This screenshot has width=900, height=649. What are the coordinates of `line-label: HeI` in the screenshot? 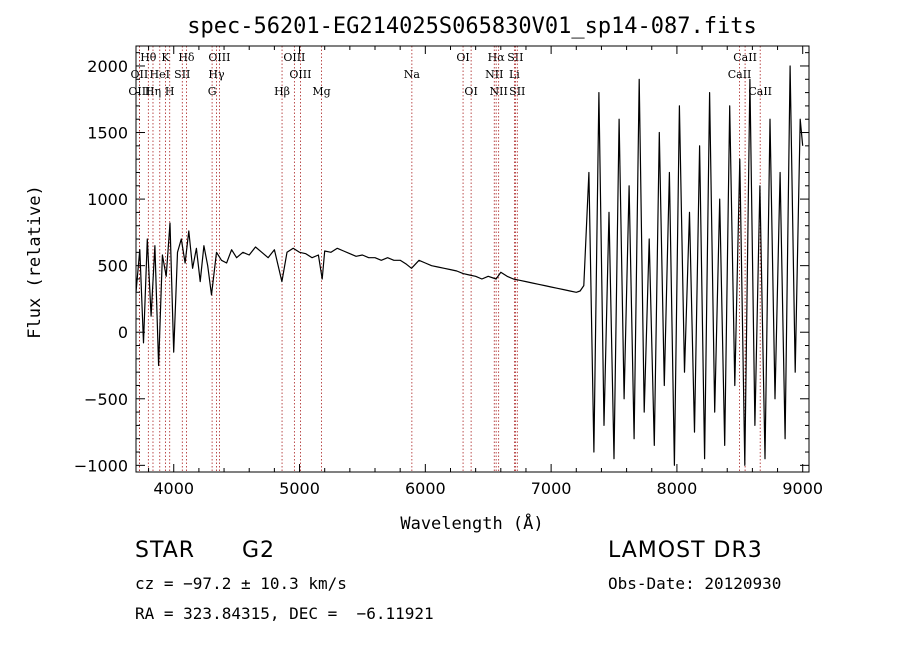 It's located at (160, 74).